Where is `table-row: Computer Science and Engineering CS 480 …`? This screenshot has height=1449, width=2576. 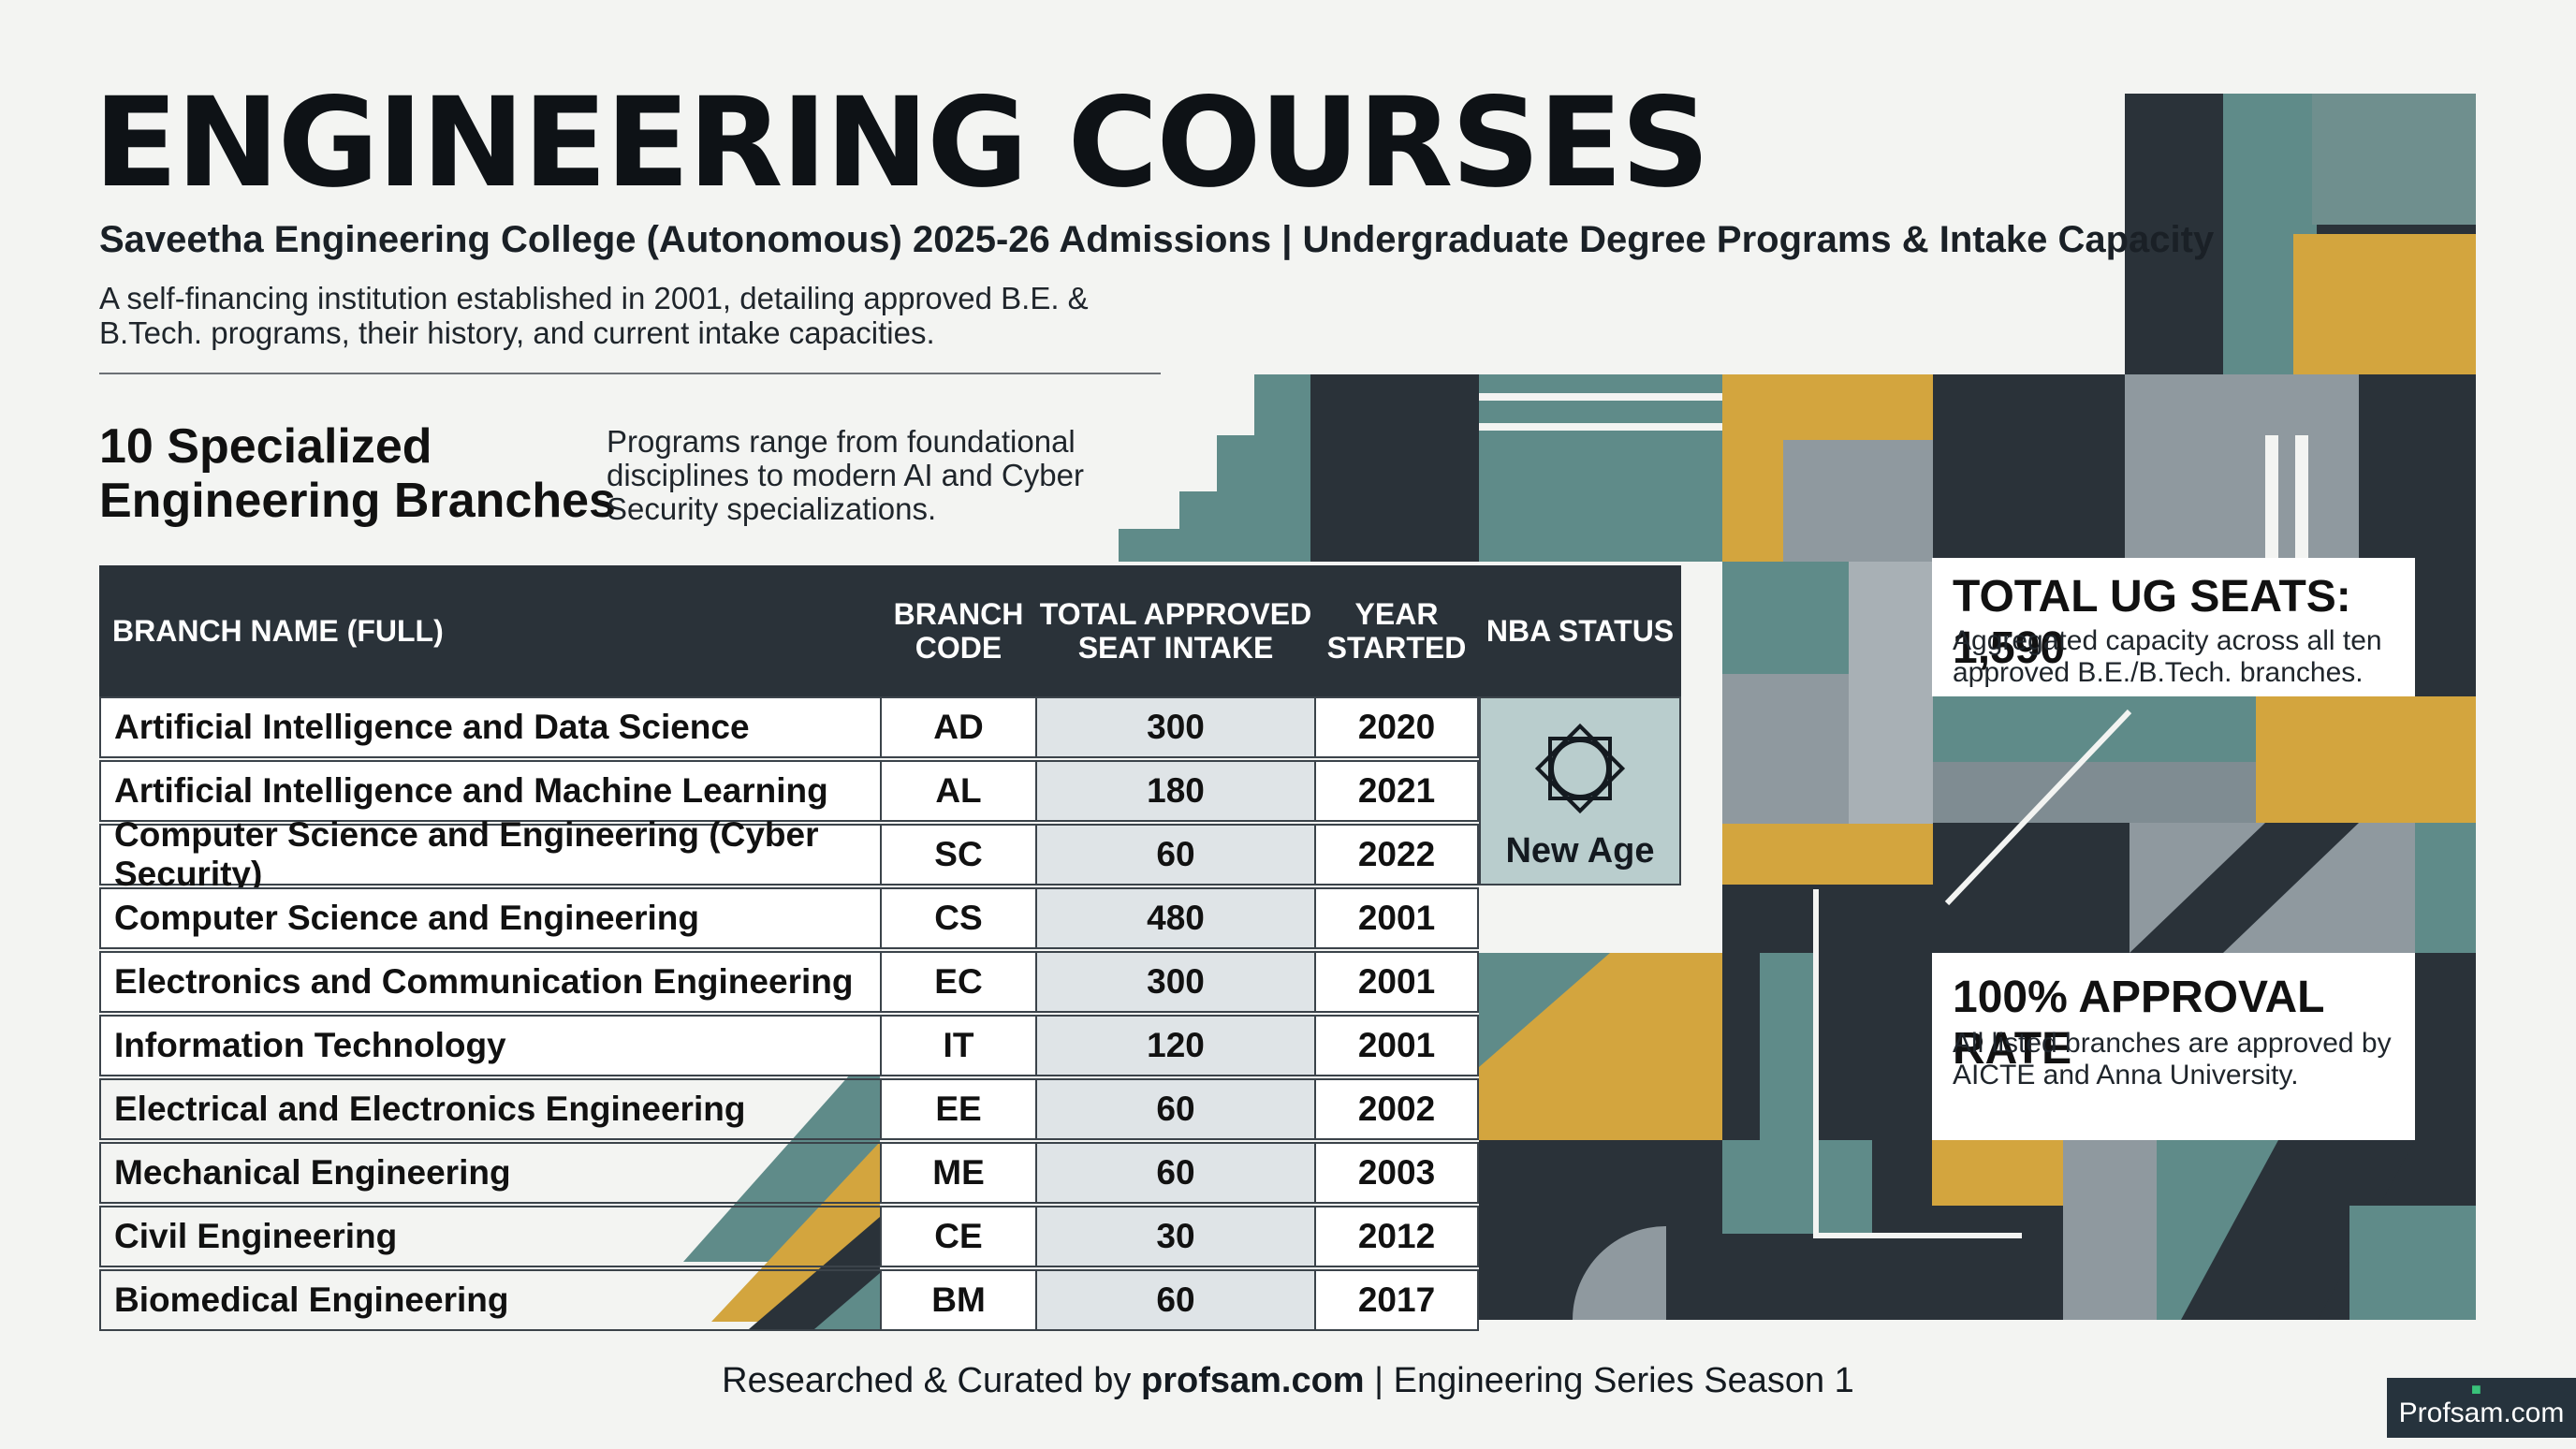 table-row: Computer Science and Engineering CS 480 … is located at coordinates (890, 919).